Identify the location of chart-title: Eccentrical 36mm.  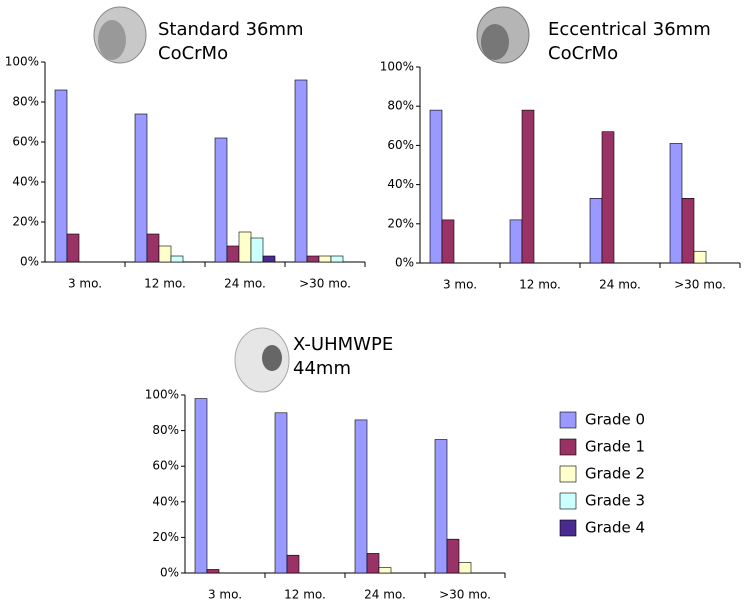
(629, 29).